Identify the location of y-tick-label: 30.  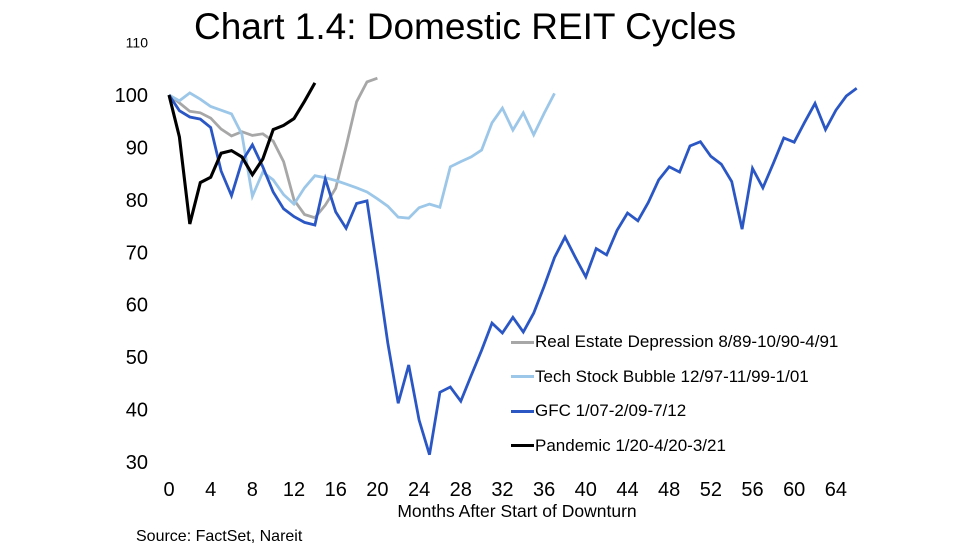
(137, 463).